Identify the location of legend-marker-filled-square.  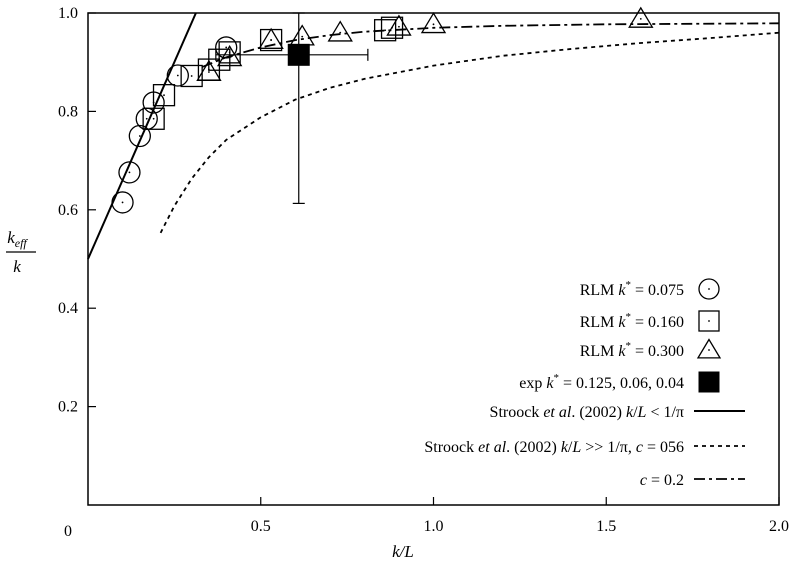
(709, 382).